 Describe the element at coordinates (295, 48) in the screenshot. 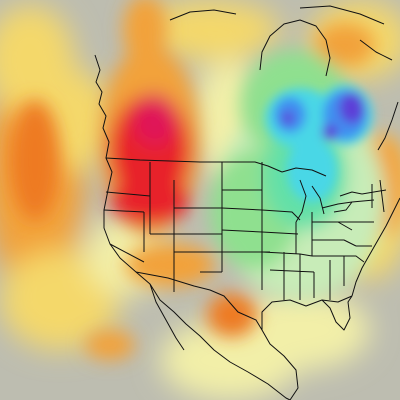

I see `hudson-bay-shore` at that location.